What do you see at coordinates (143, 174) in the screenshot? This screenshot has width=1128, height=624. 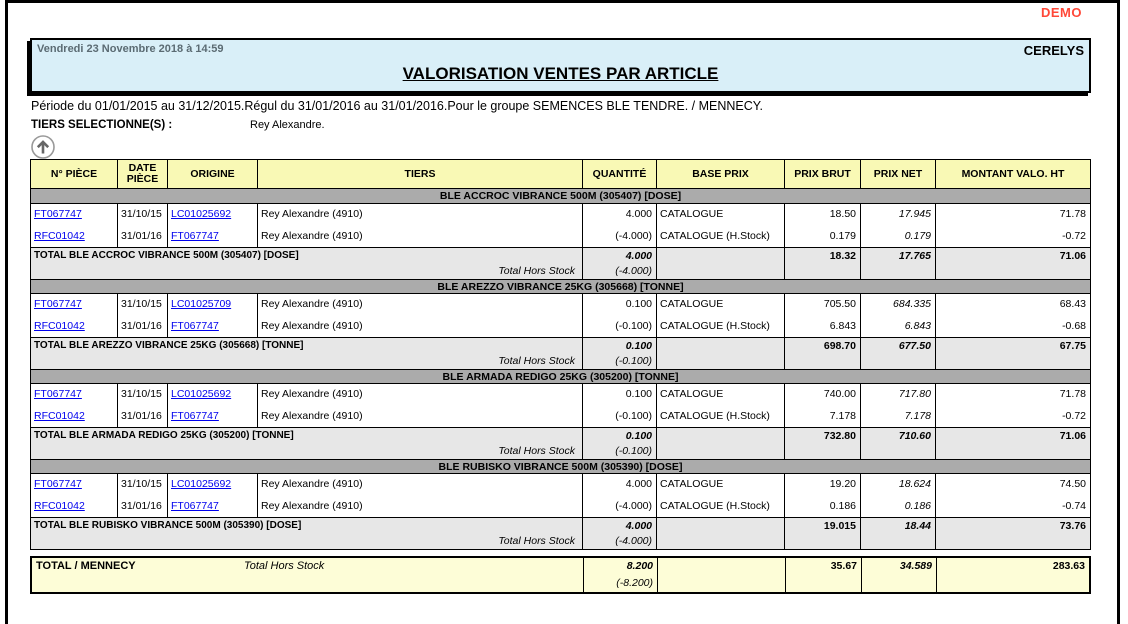 I see `col-header-date: DATE PIÈCE` at bounding box center [143, 174].